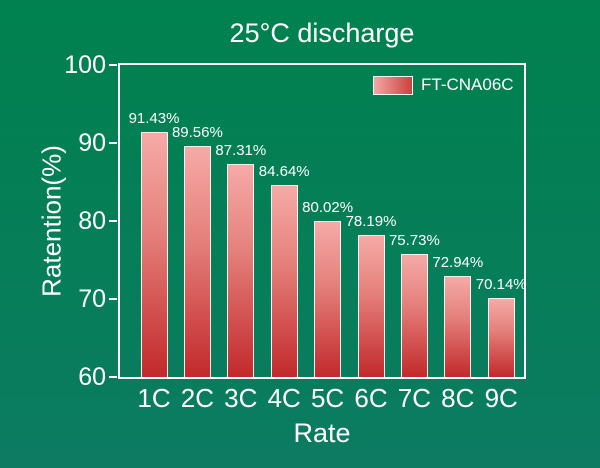  I want to click on y-tick-label: 100, so click(85, 65).